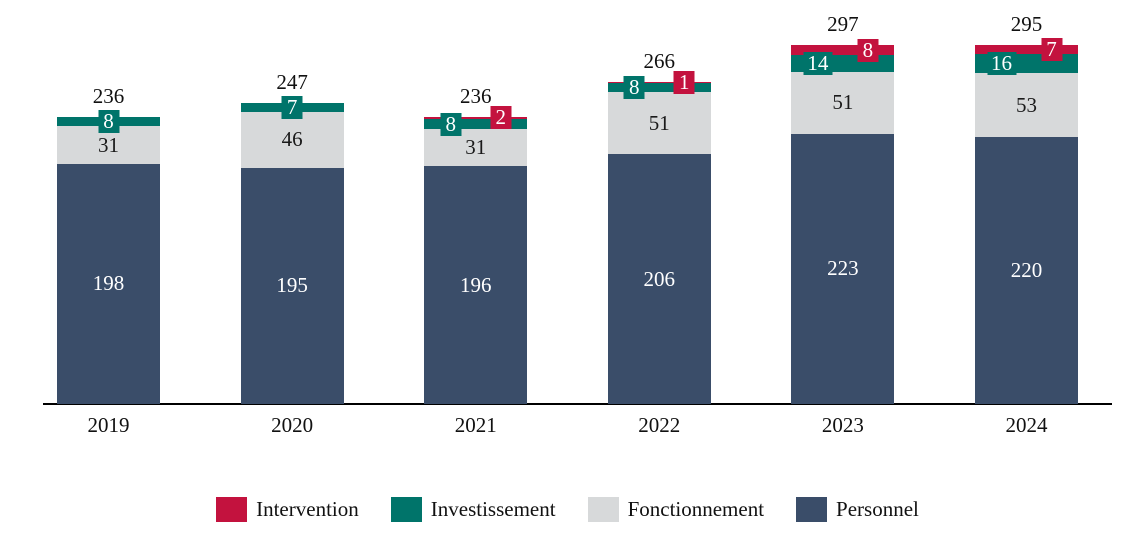  Describe the element at coordinates (108, 425) in the screenshot. I see `x-axis-label-2019: 2019` at that location.